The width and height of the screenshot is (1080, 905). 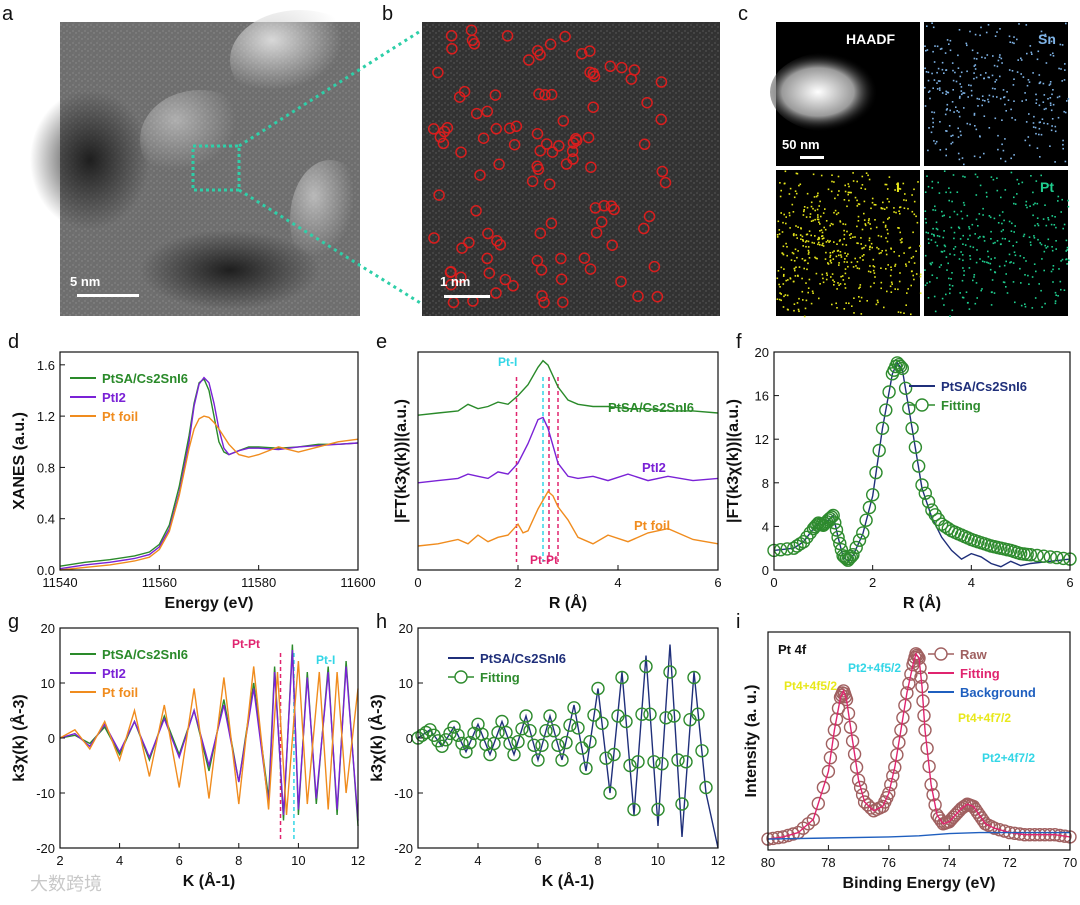 I want to click on y-axis-label: Intensity (a. u.), so click(x=751, y=741).